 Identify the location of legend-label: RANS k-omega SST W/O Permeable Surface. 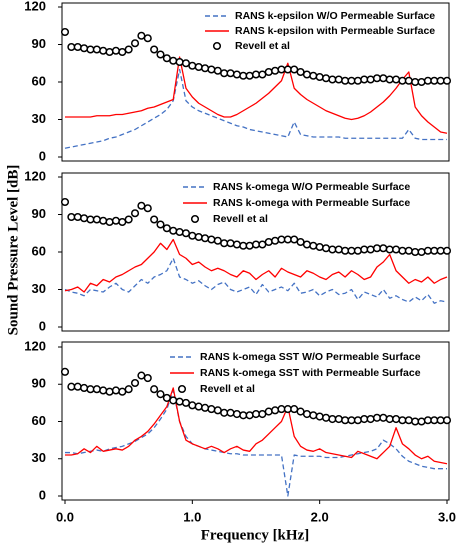
(310, 357).